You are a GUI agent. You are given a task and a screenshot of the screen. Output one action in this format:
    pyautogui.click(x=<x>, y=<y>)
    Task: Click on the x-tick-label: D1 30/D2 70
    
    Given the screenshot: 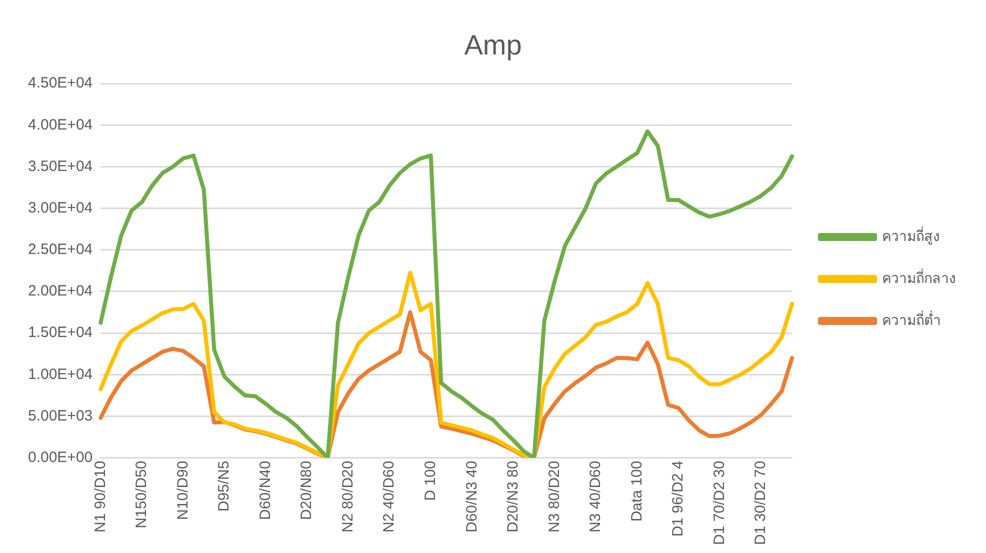 What is the action you would take?
    pyautogui.click(x=761, y=503)
    